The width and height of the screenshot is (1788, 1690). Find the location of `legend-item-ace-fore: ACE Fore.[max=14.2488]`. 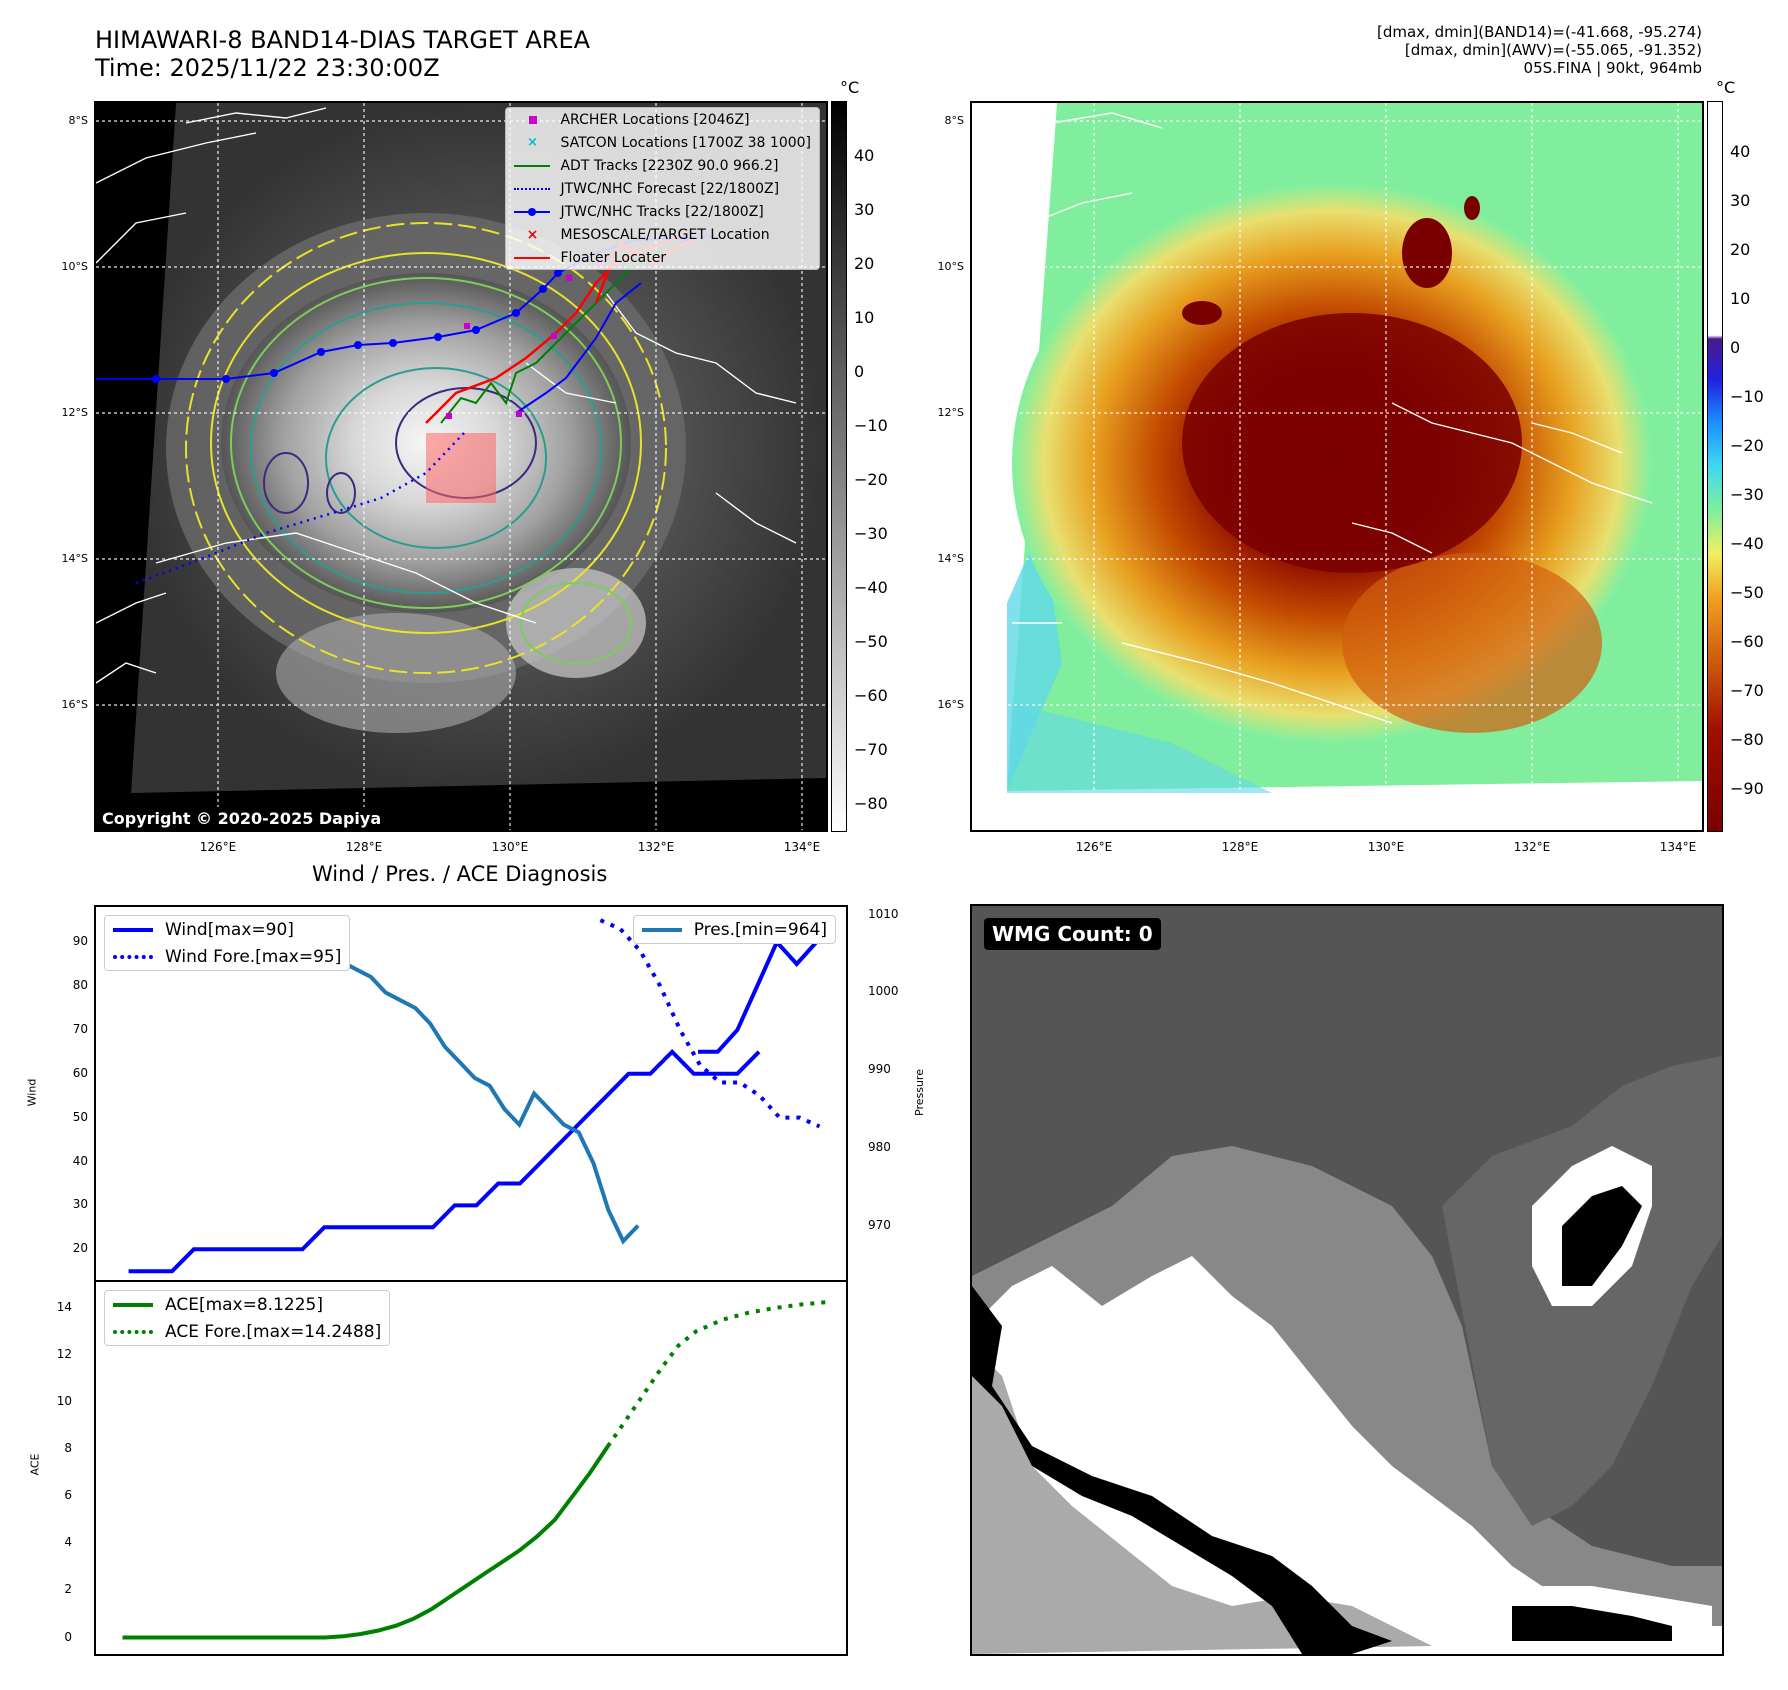

legend-item-ace-fore: ACE Fore.[max=14.2488] is located at coordinates (247, 1331).